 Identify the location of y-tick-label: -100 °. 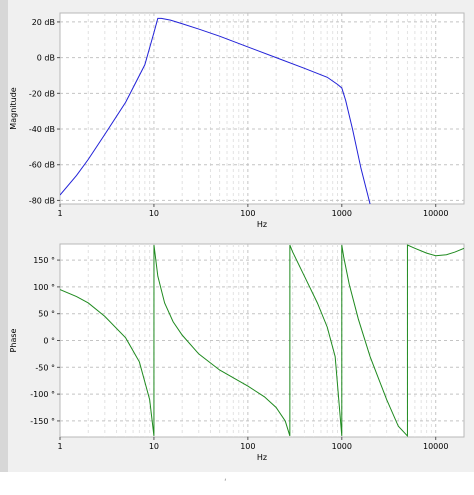
(42, 394).